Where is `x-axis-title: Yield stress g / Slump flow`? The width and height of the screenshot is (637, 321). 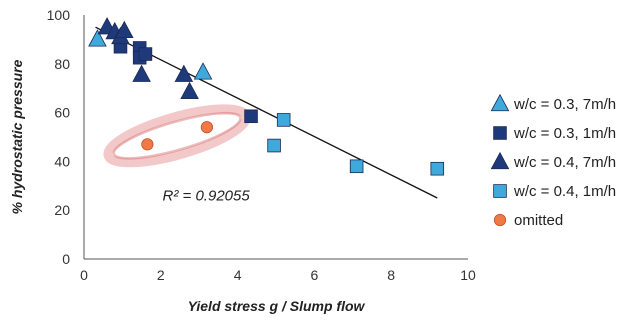 x-axis-title: Yield stress g / Slump flow is located at coordinates (277, 306).